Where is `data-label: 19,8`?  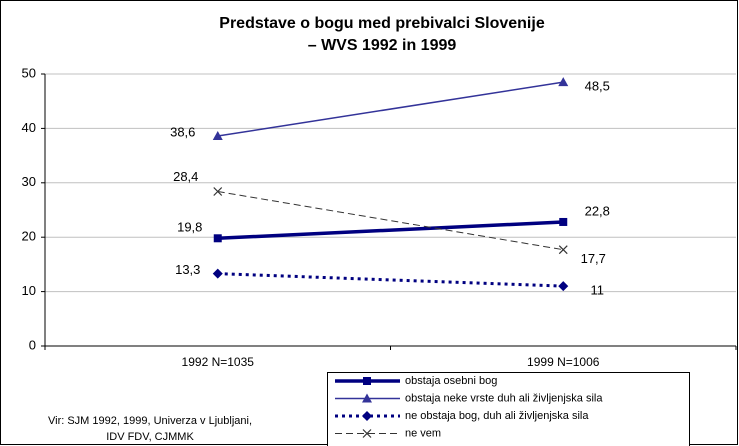 data-label: 19,8 is located at coordinates (189, 227).